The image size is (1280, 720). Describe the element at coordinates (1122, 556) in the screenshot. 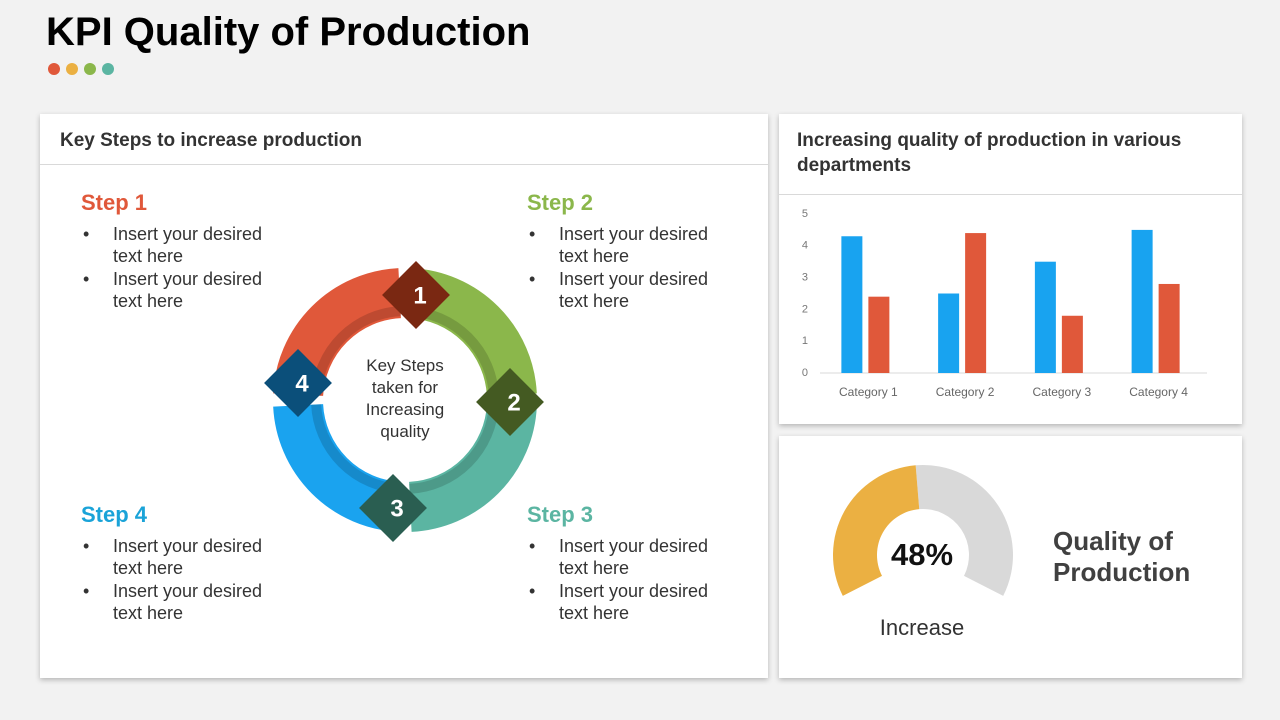

I see `gauge-title: Quality of Production` at that location.